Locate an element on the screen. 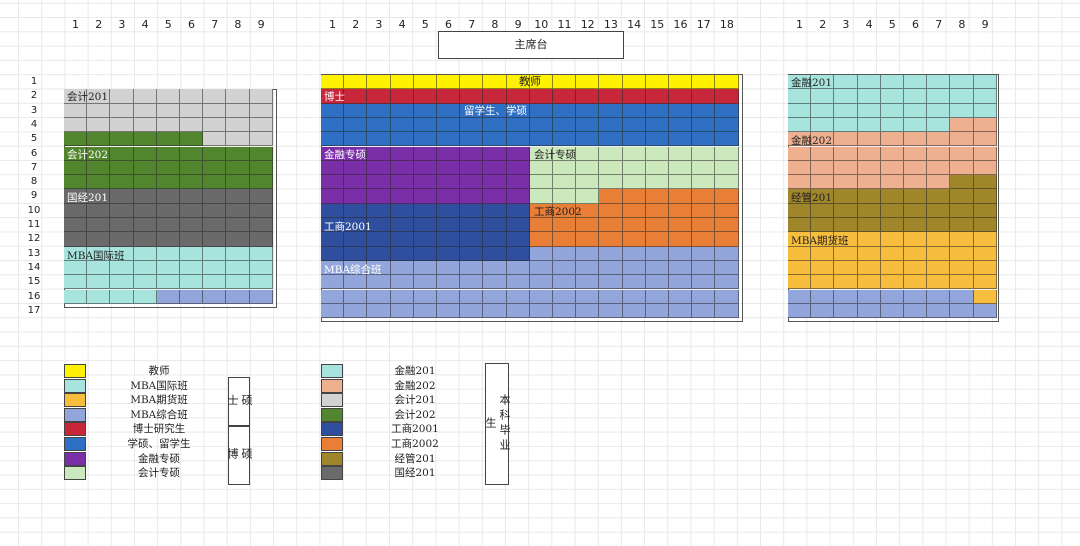 Image resolution: width=1080 pixels, height=546 pixels. group-label-finance-master: 金融专硕 is located at coordinates (345, 155).